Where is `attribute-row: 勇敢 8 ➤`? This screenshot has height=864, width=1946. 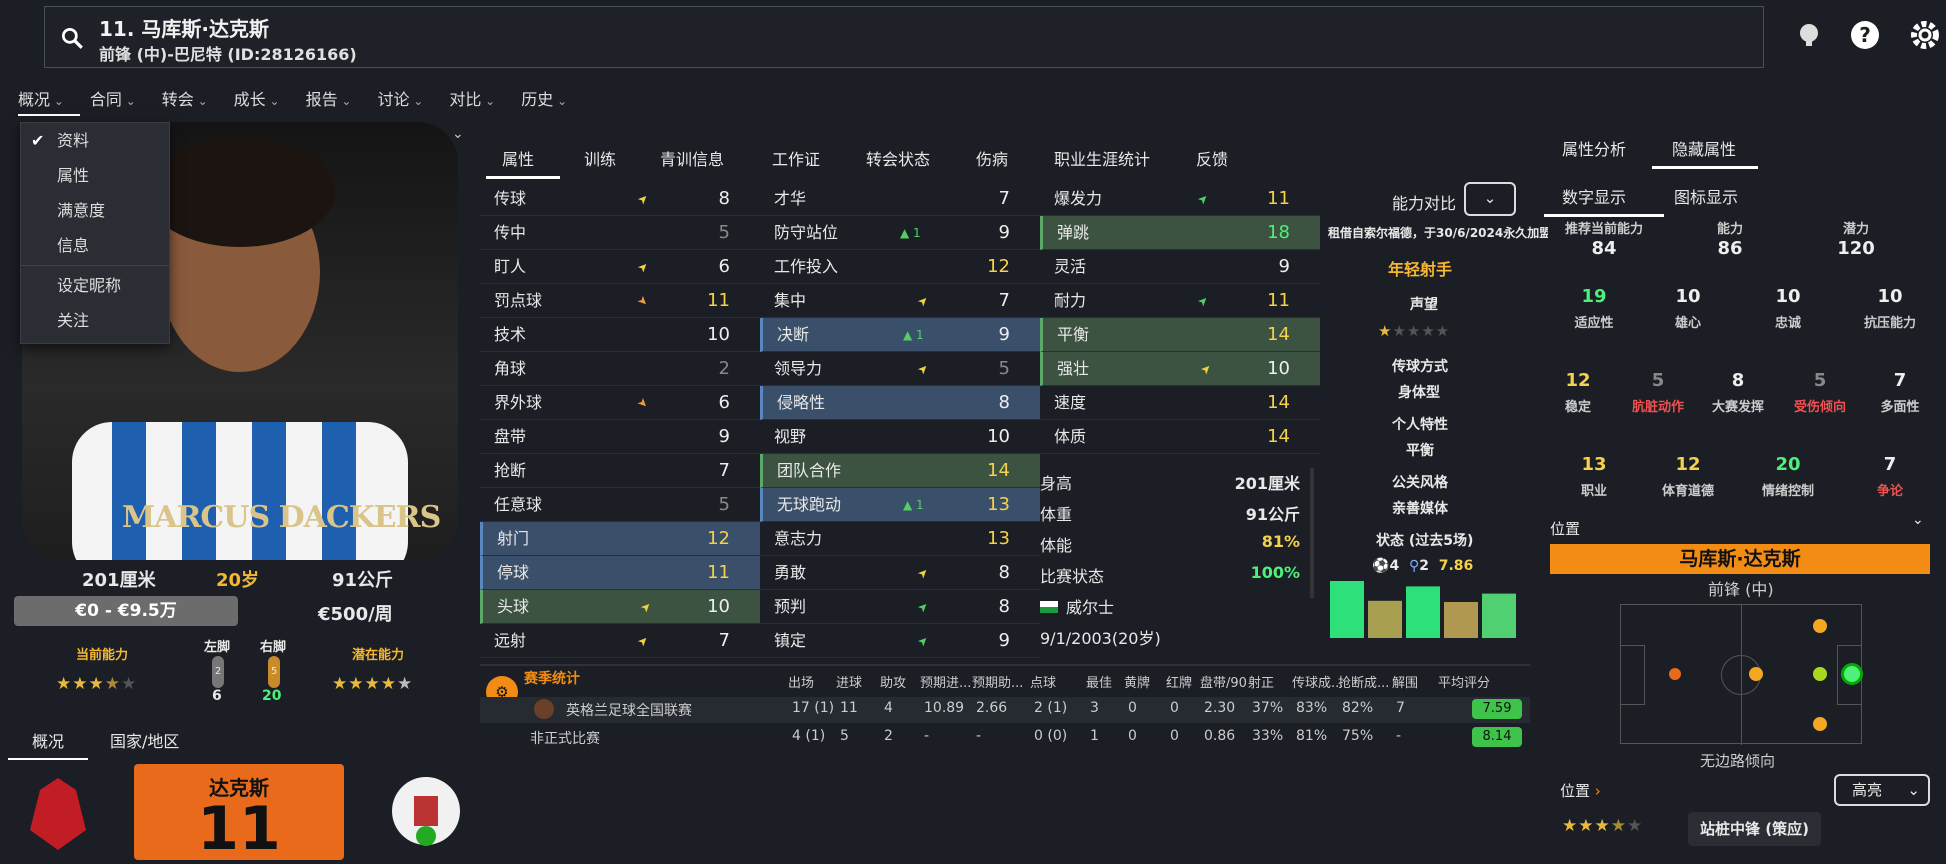 attribute-row: 勇敢 8 ➤ is located at coordinates (900, 573).